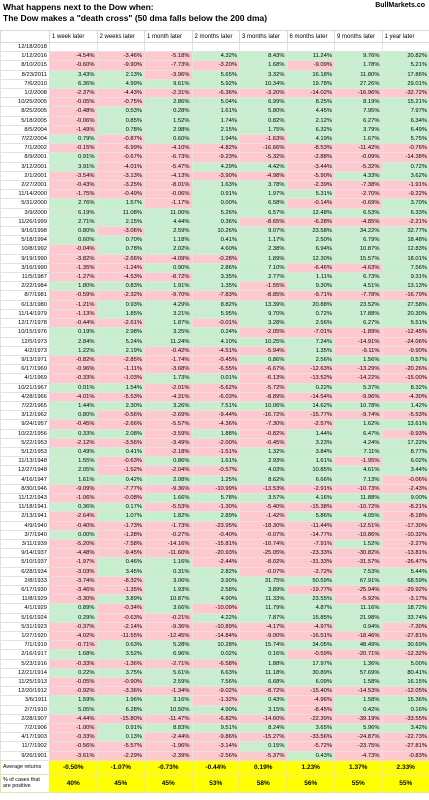  Describe the element at coordinates (405, 203) in the screenshot. I see `return-cell: 3.70%` at that location.